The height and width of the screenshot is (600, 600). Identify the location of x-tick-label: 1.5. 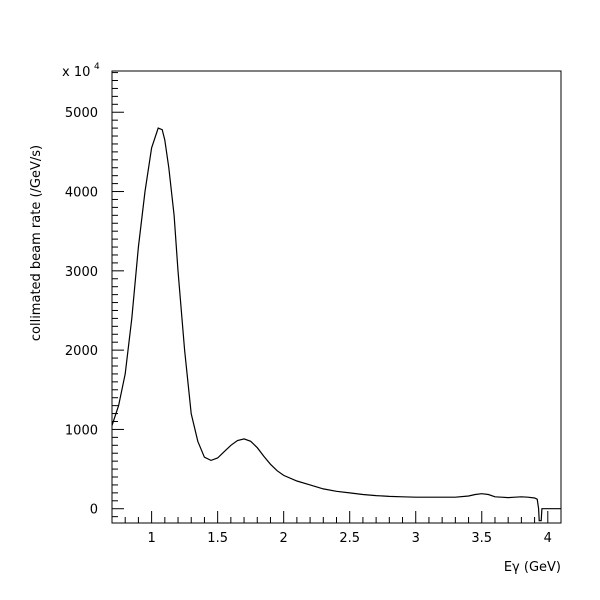
(217, 538).